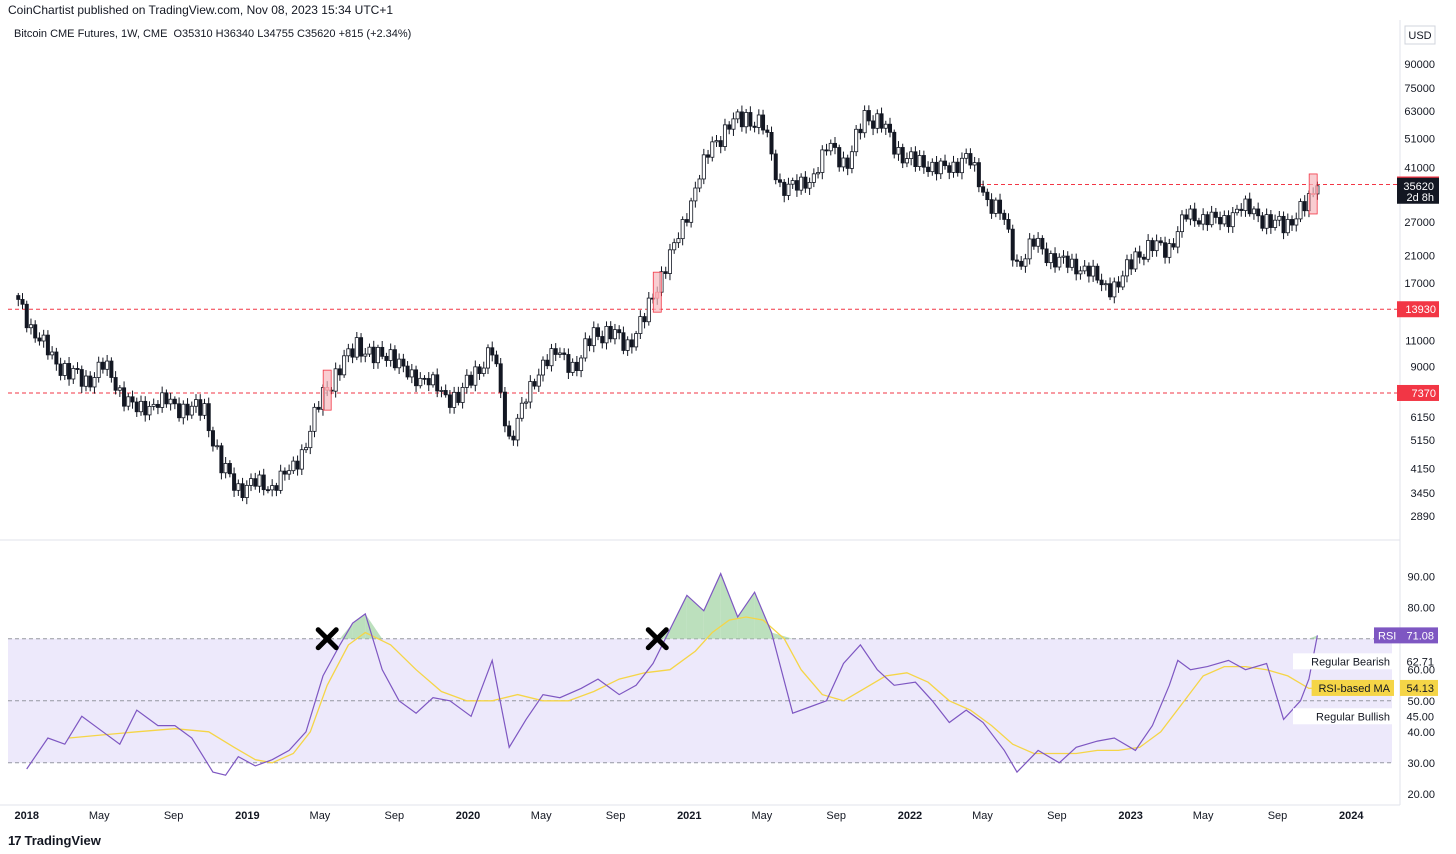  What do you see at coordinates (1420, 689) in the screenshot?
I see `rsi-ma-tag-value: 54.13` at bounding box center [1420, 689].